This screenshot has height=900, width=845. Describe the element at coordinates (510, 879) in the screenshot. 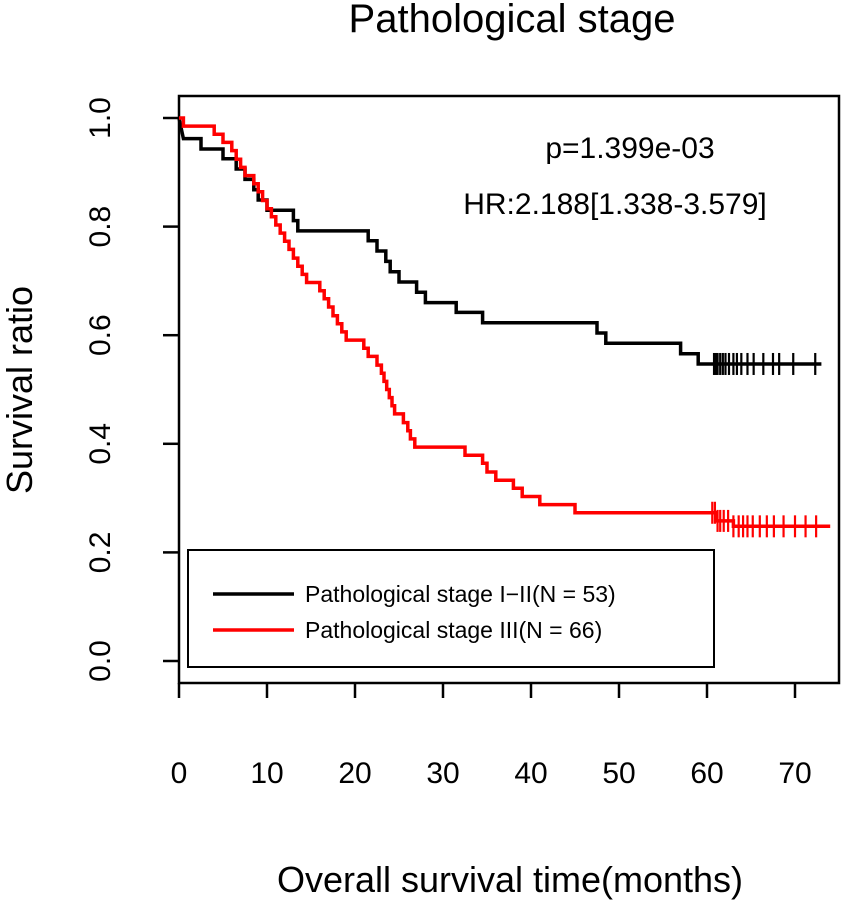

I see `x-axis-title: Overall survival time(months)` at that location.